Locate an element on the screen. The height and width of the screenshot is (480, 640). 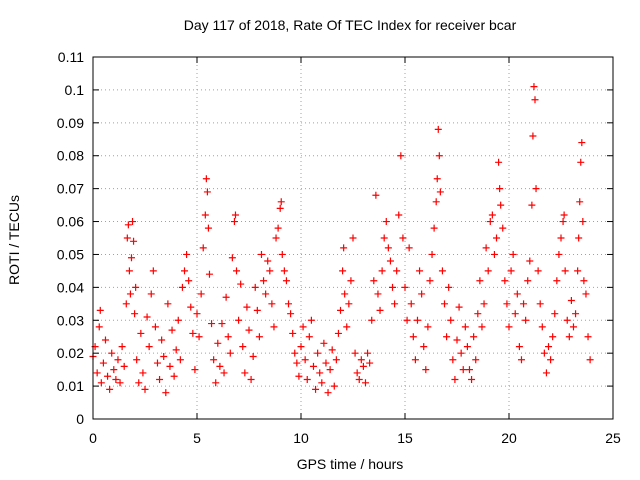
x-tick-label: 20 is located at coordinates (509, 438).